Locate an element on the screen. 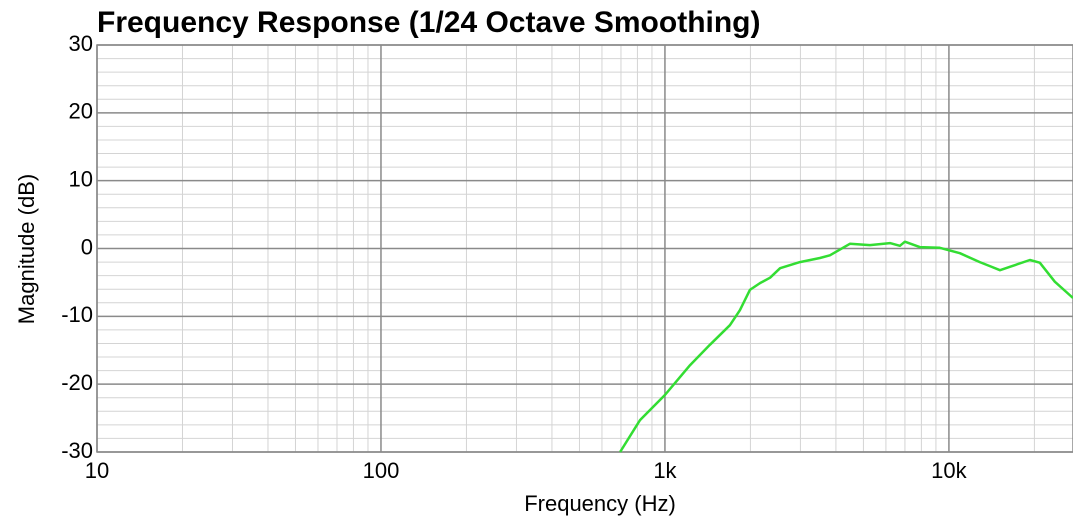 Image resolution: width=1073 pixels, height=527 pixels. y-tick-label: -10 is located at coordinates (77, 314).